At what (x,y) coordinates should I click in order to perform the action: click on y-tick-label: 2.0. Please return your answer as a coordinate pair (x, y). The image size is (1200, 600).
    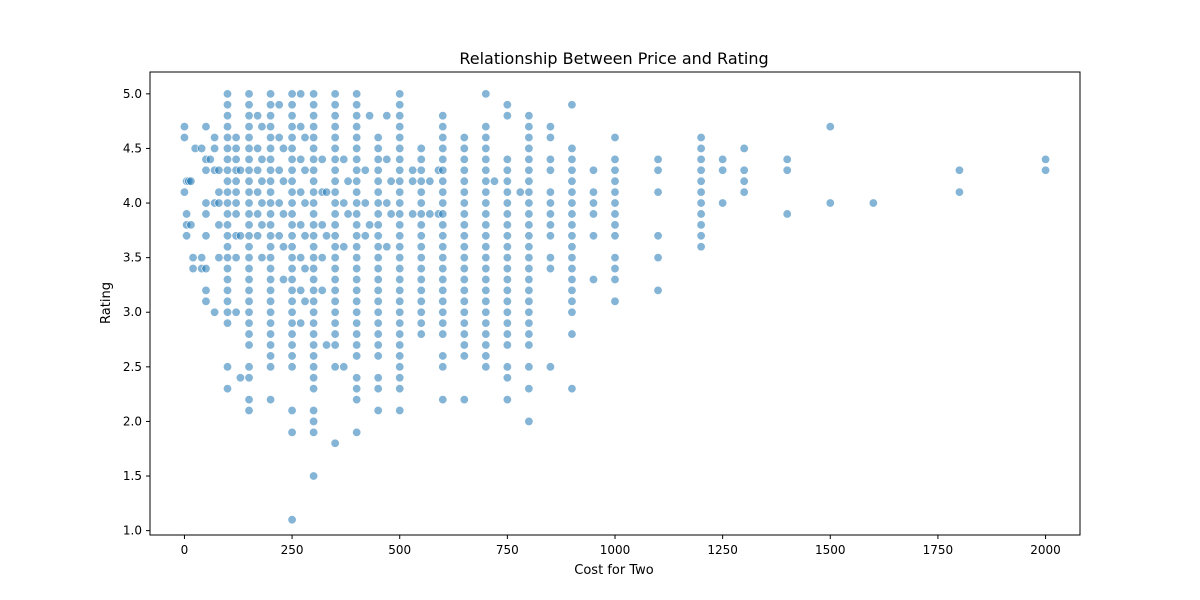
    Looking at the image, I should click on (132, 421).